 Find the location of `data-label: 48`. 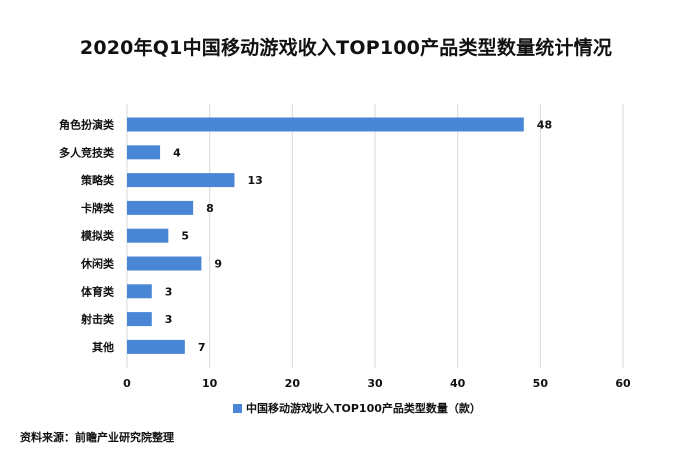

data-label: 48 is located at coordinates (544, 125).